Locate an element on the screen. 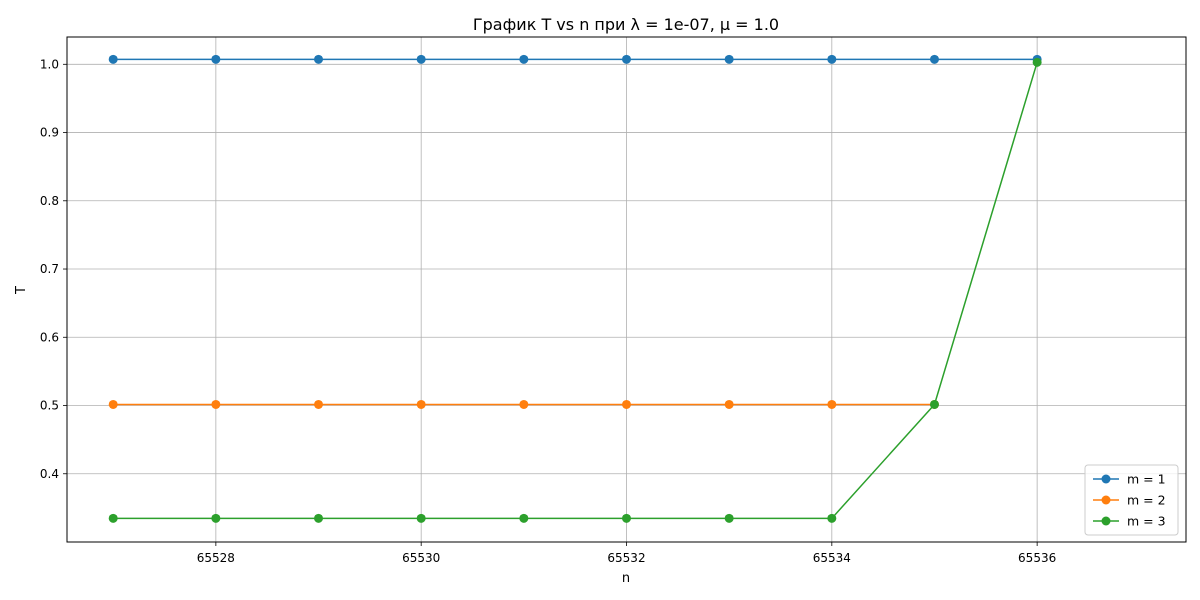 The width and height of the screenshot is (1200, 600). y-tick-label: 0.9 is located at coordinates (49, 133).